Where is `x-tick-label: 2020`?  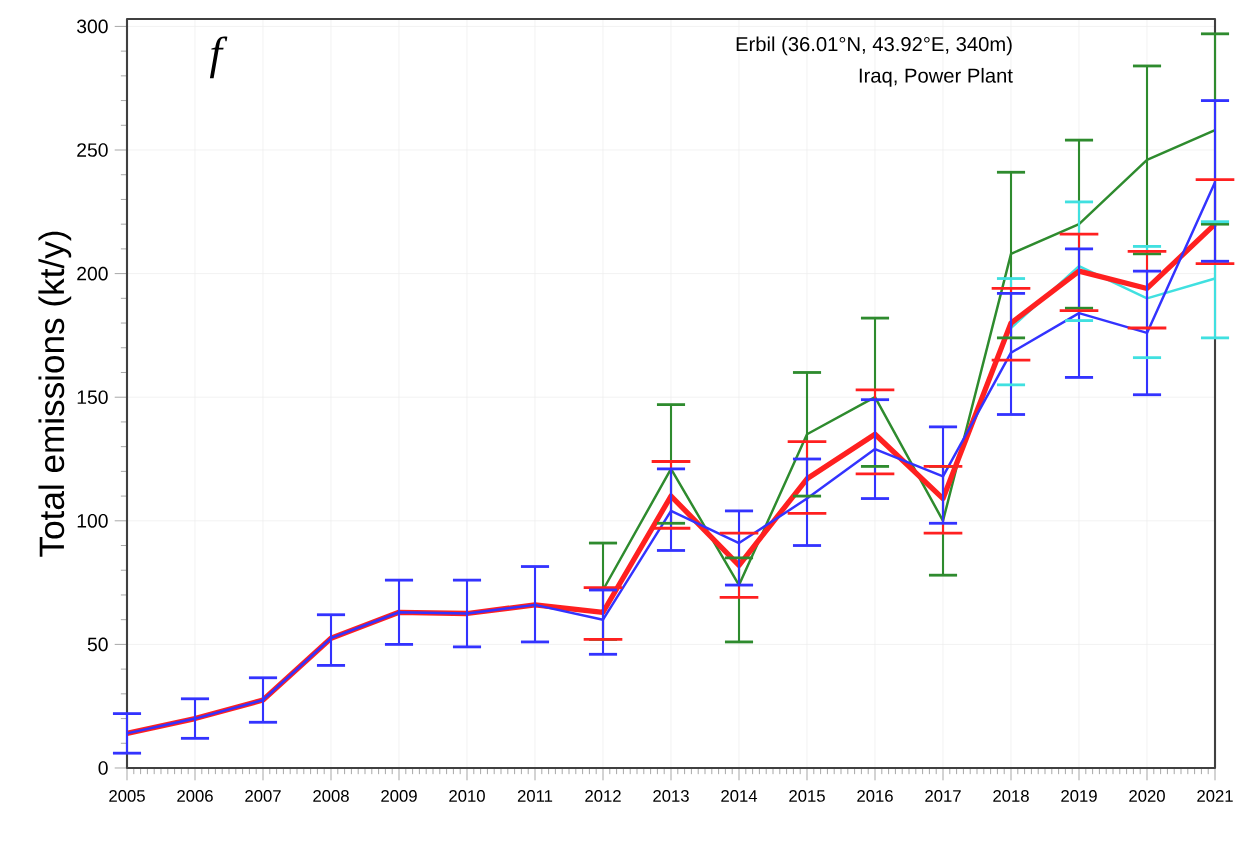 x-tick-label: 2020 is located at coordinates (1147, 796).